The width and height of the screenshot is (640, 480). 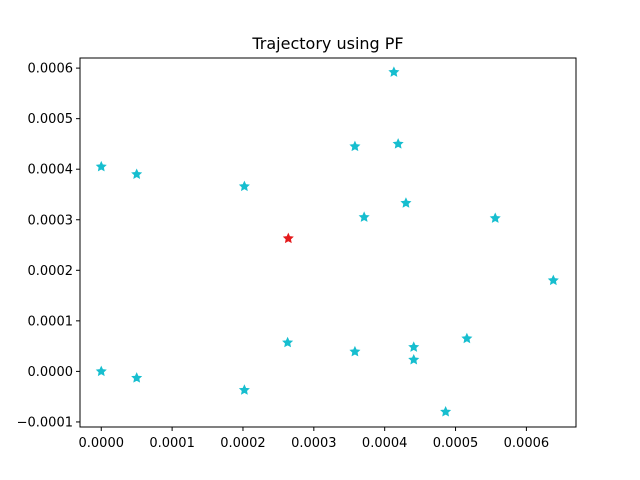 I want to click on y-tick-label: 0.0002, so click(x=51, y=271).